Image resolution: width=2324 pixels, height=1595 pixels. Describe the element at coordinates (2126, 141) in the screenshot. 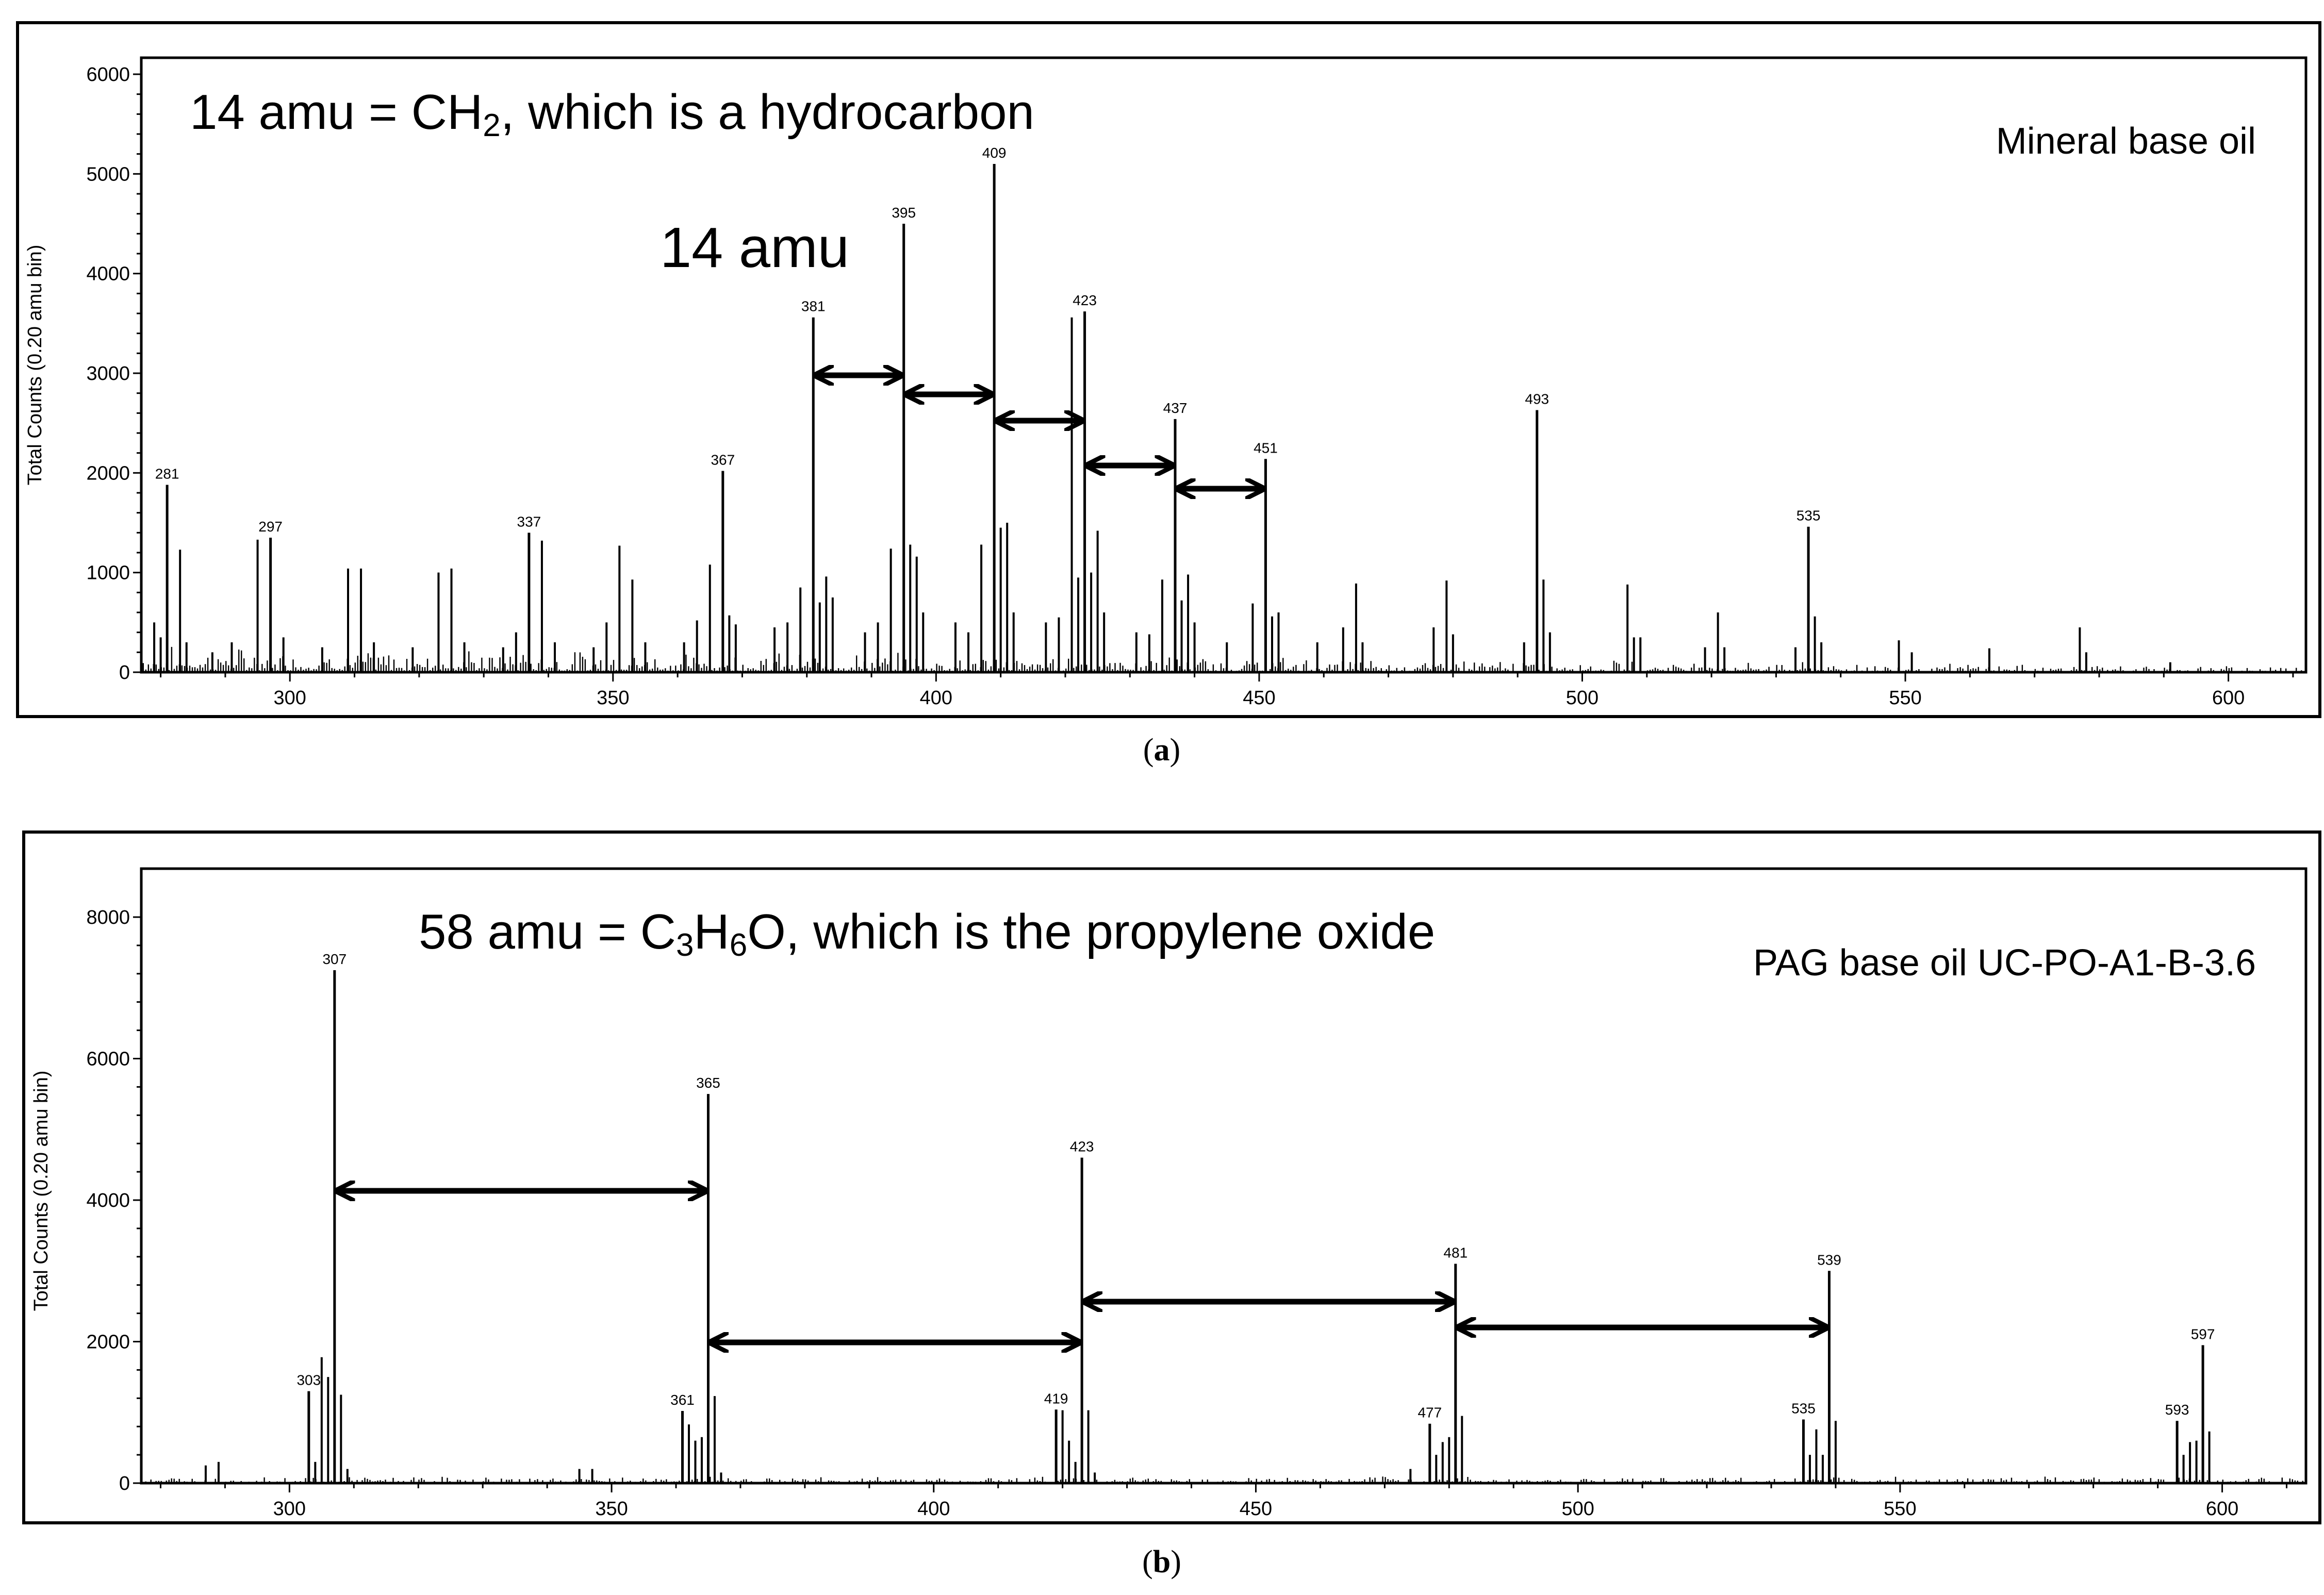

I see `panel-a-series-label: Mineral base oil` at that location.